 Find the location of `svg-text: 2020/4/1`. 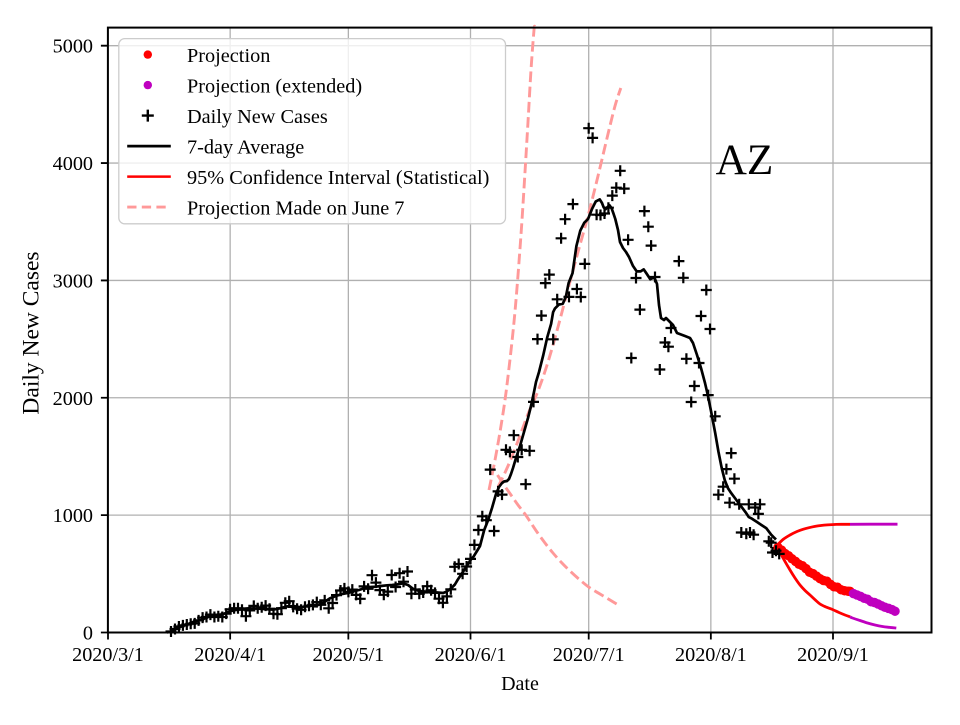

svg-text: 2020/4/1 is located at coordinates (230, 655).